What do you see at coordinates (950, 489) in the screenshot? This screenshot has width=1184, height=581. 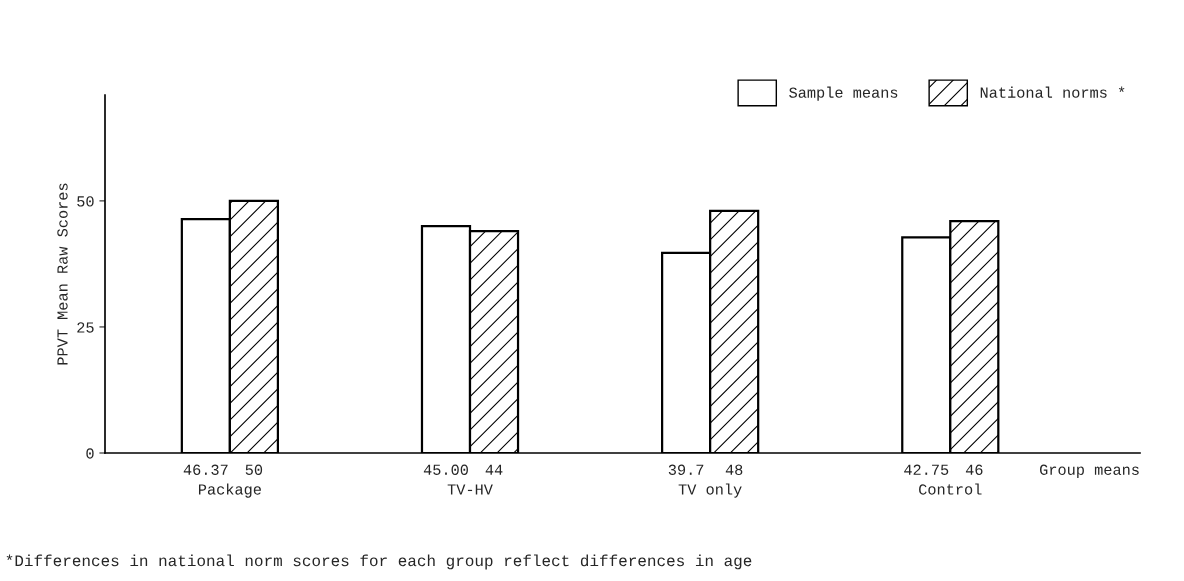 I see `x-tick-label: Control` at bounding box center [950, 489].